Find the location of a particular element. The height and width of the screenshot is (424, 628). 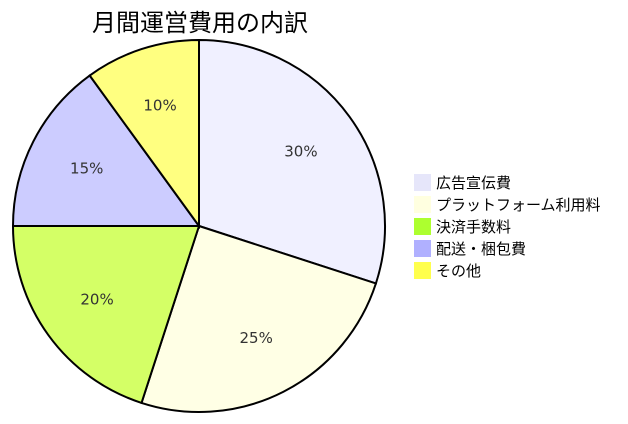

legend-item: 広告宣伝費 is located at coordinates (507, 182).